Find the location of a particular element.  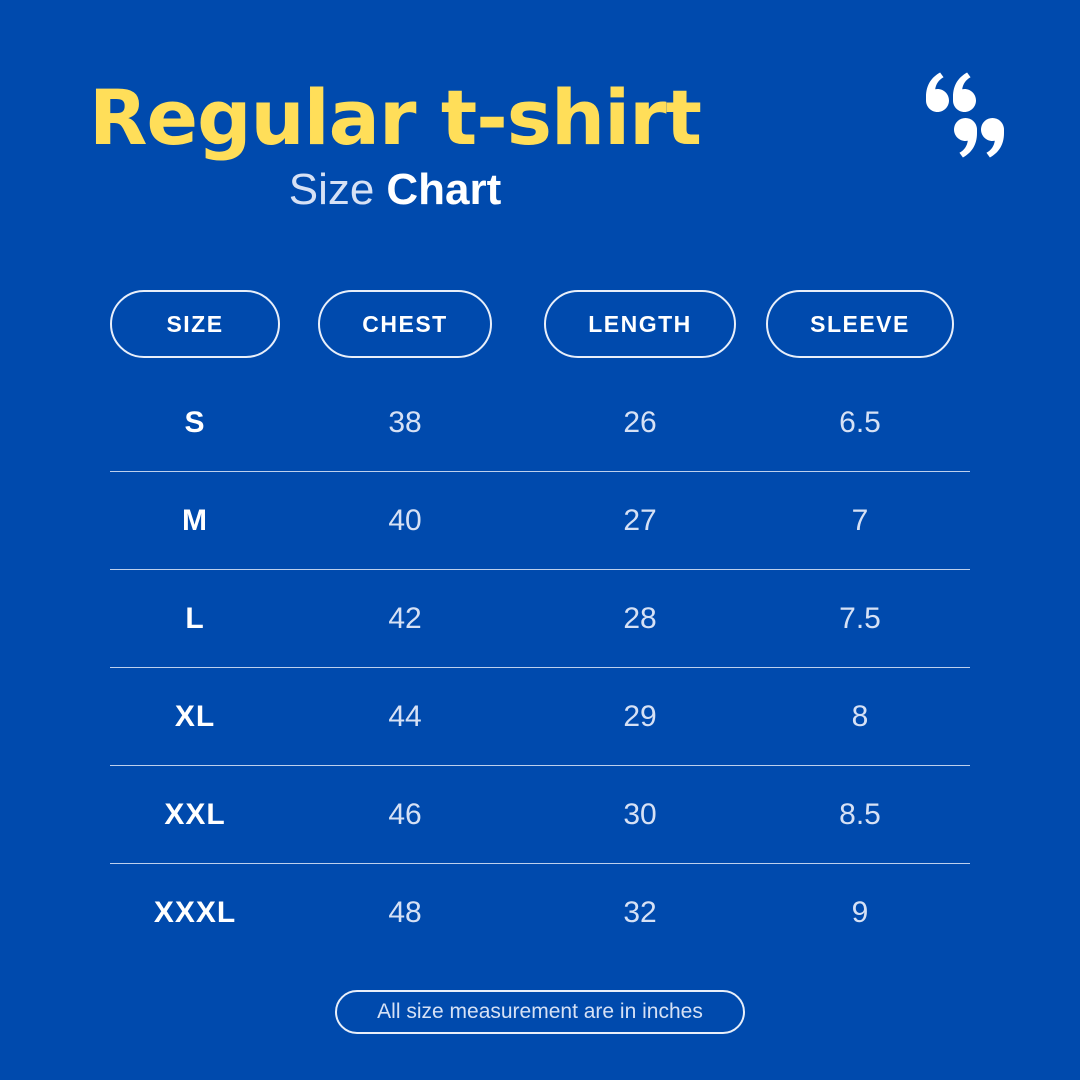

value-cell: 30 is located at coordinates (640, 814).